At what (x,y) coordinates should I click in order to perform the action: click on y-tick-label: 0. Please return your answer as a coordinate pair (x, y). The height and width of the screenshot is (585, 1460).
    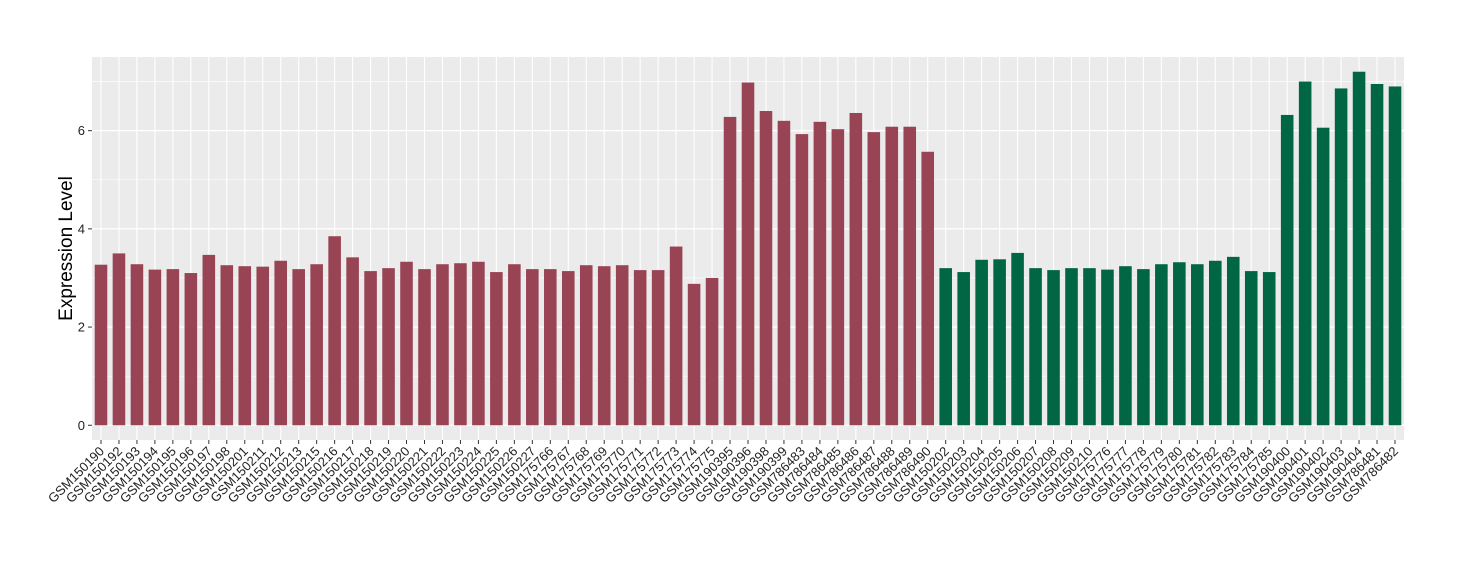
    Looking at the image, I should click on (81, 425).